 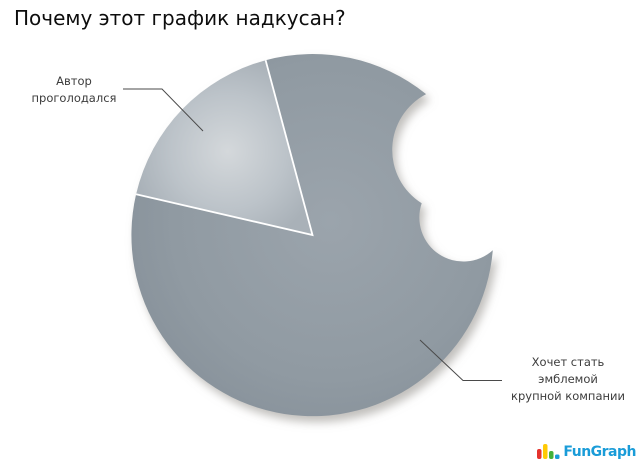 What do you see at coordinates (599, 452) in the screenshot?
I see `logo-brand-text: FunGraph` at bounding box center [599, 452].